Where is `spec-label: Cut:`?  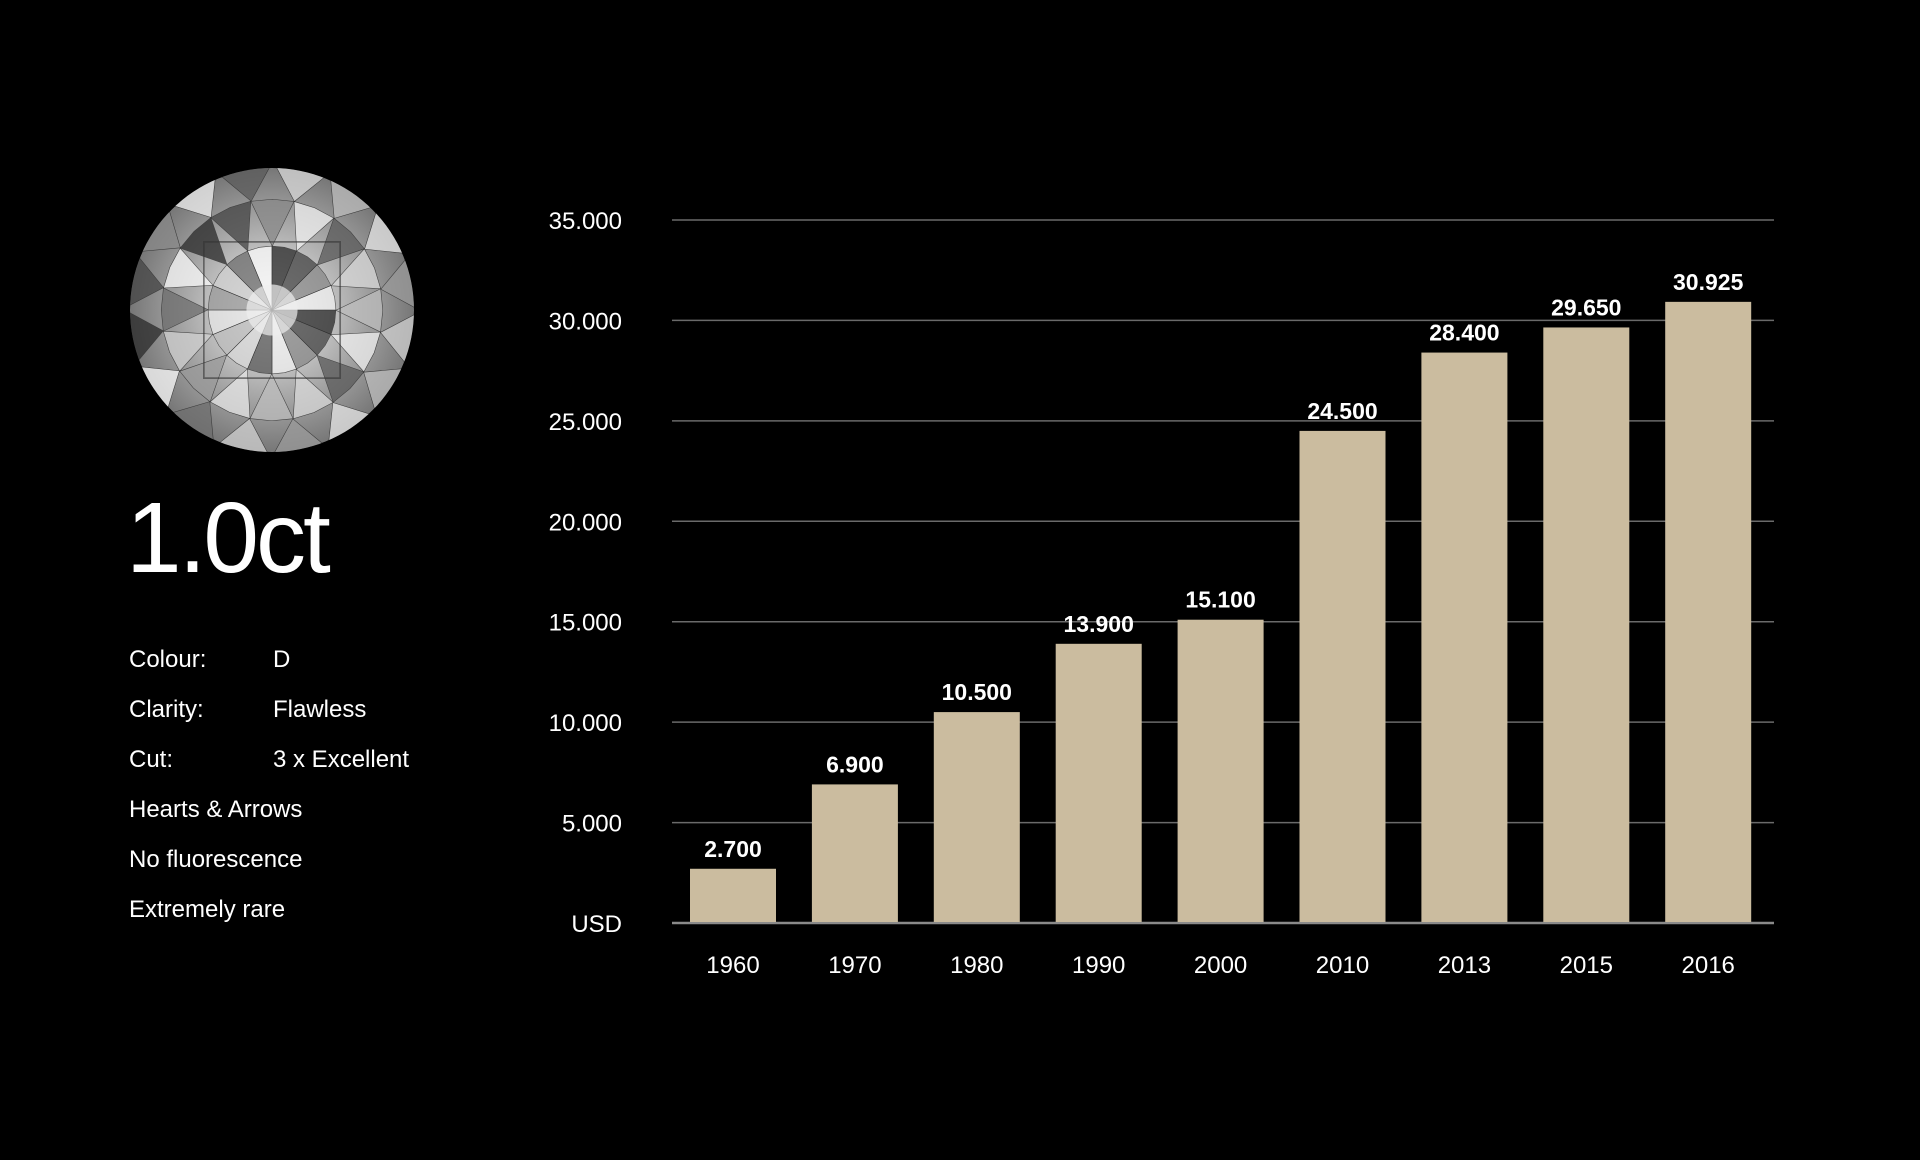 spec-label: Cut: is located at coordinates (151, 759).